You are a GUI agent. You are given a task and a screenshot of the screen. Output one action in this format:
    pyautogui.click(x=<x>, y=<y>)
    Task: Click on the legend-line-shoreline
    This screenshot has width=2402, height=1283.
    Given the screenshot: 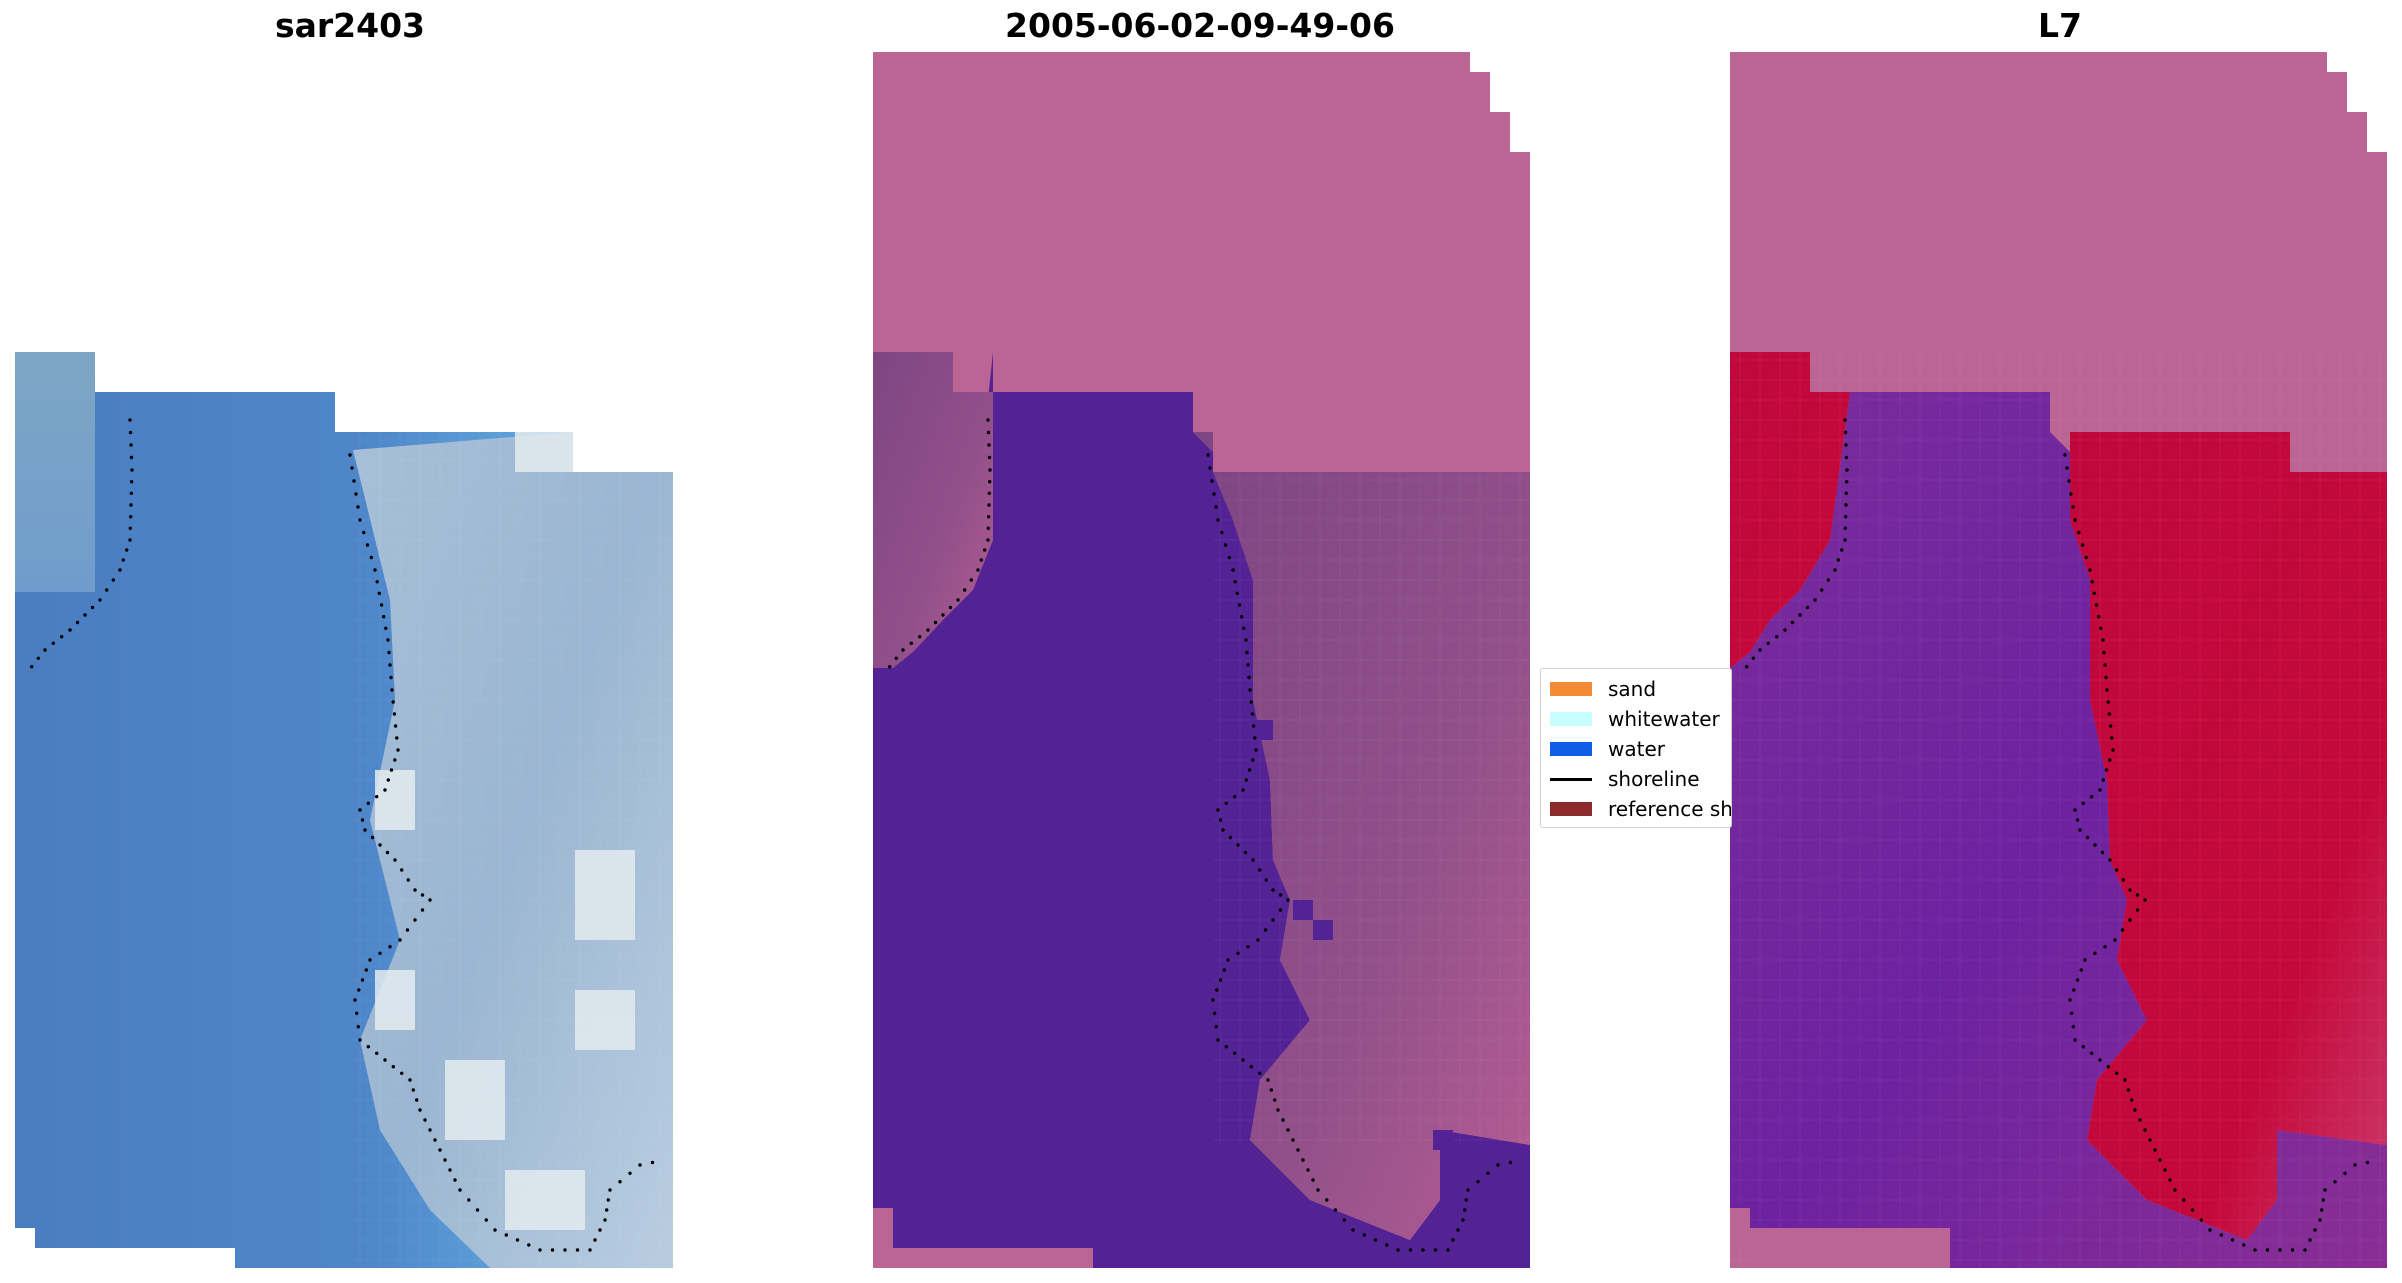 What is the action you would take?
    pyautogui.click(x=1571, y=779)
    